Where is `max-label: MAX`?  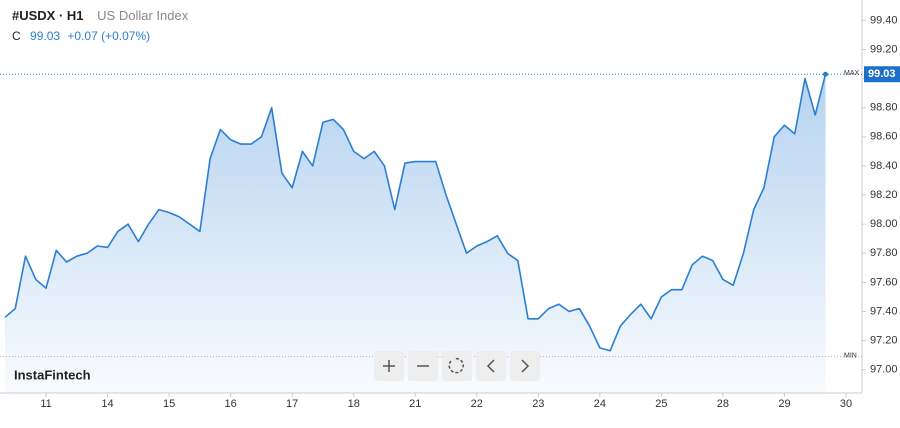 max-label: MAX is located at coordinates (852, 73).